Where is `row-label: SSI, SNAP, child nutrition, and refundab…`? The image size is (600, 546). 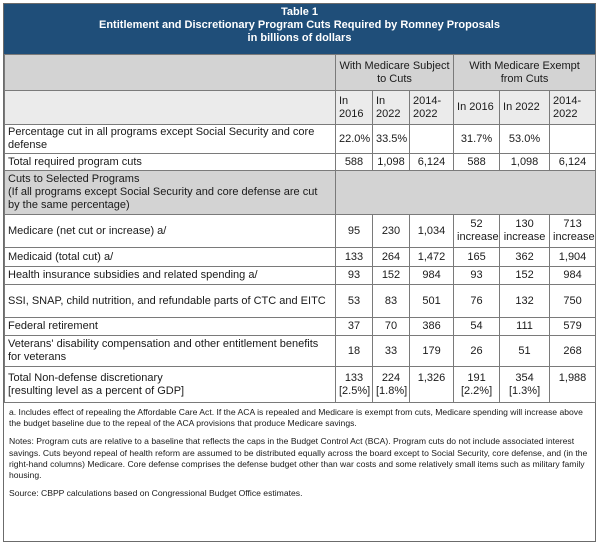 row-label: SSI, SNAP, child nutrition, and refundab… is located at coordinates (170, 301).